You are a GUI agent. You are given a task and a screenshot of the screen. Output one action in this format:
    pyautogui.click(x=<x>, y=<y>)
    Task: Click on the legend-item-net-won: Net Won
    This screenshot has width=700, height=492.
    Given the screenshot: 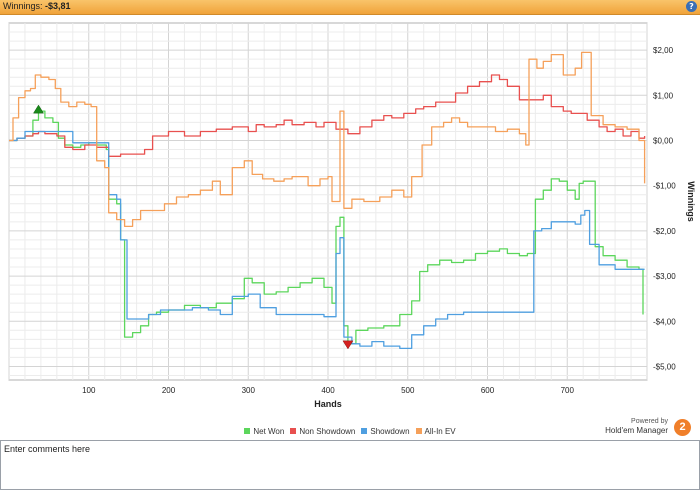 What is the action you would take?
    pyautogui.click(x=264, y=431)
    